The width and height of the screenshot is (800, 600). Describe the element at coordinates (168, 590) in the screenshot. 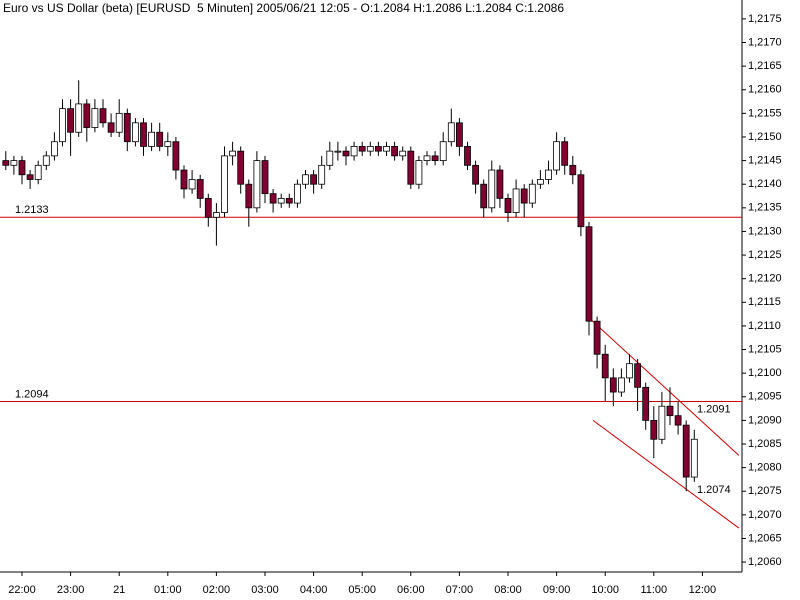

I see `x-tick-label: 01:00` at that location.